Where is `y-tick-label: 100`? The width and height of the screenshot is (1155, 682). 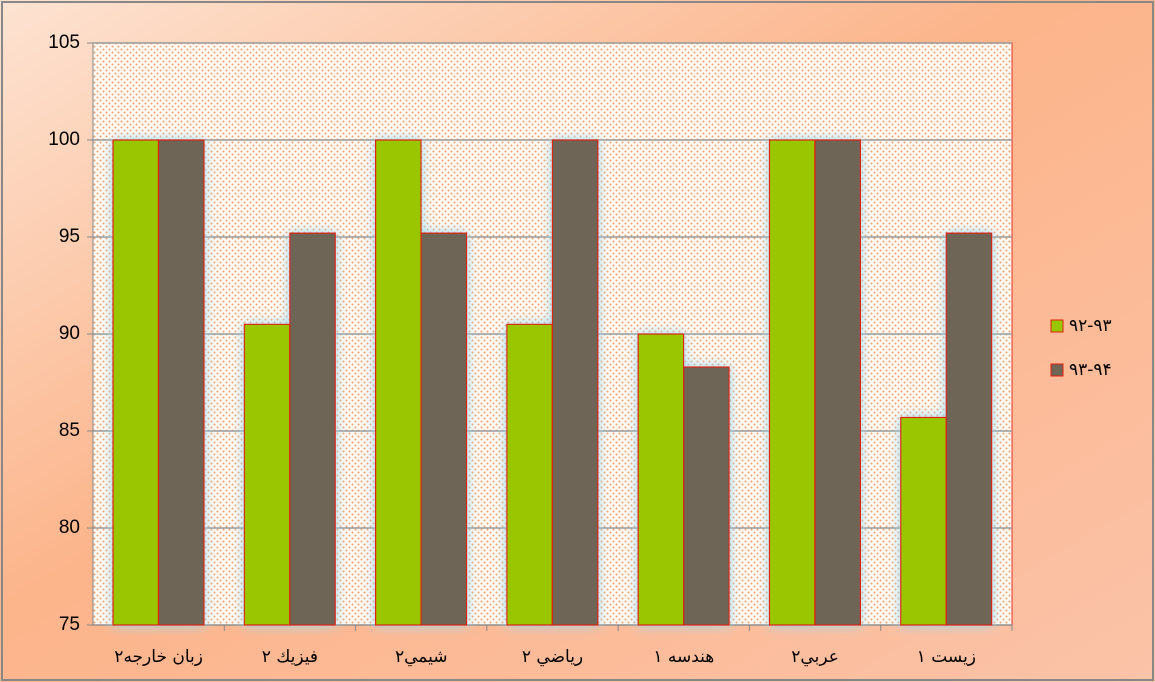
y-tick-label: 100 is located at coordinates (64, 139).